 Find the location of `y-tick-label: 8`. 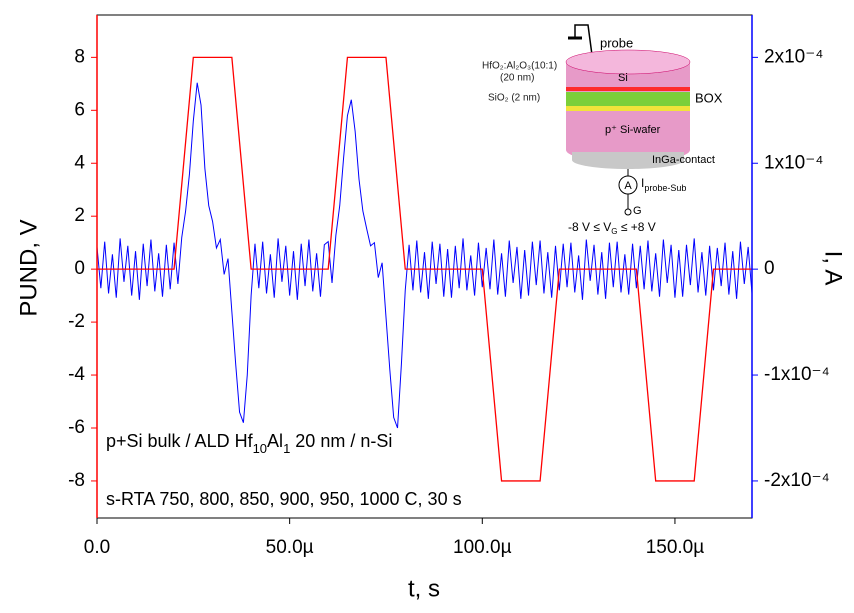

y-tick-label: 8 is located at coordinates (79, 56).